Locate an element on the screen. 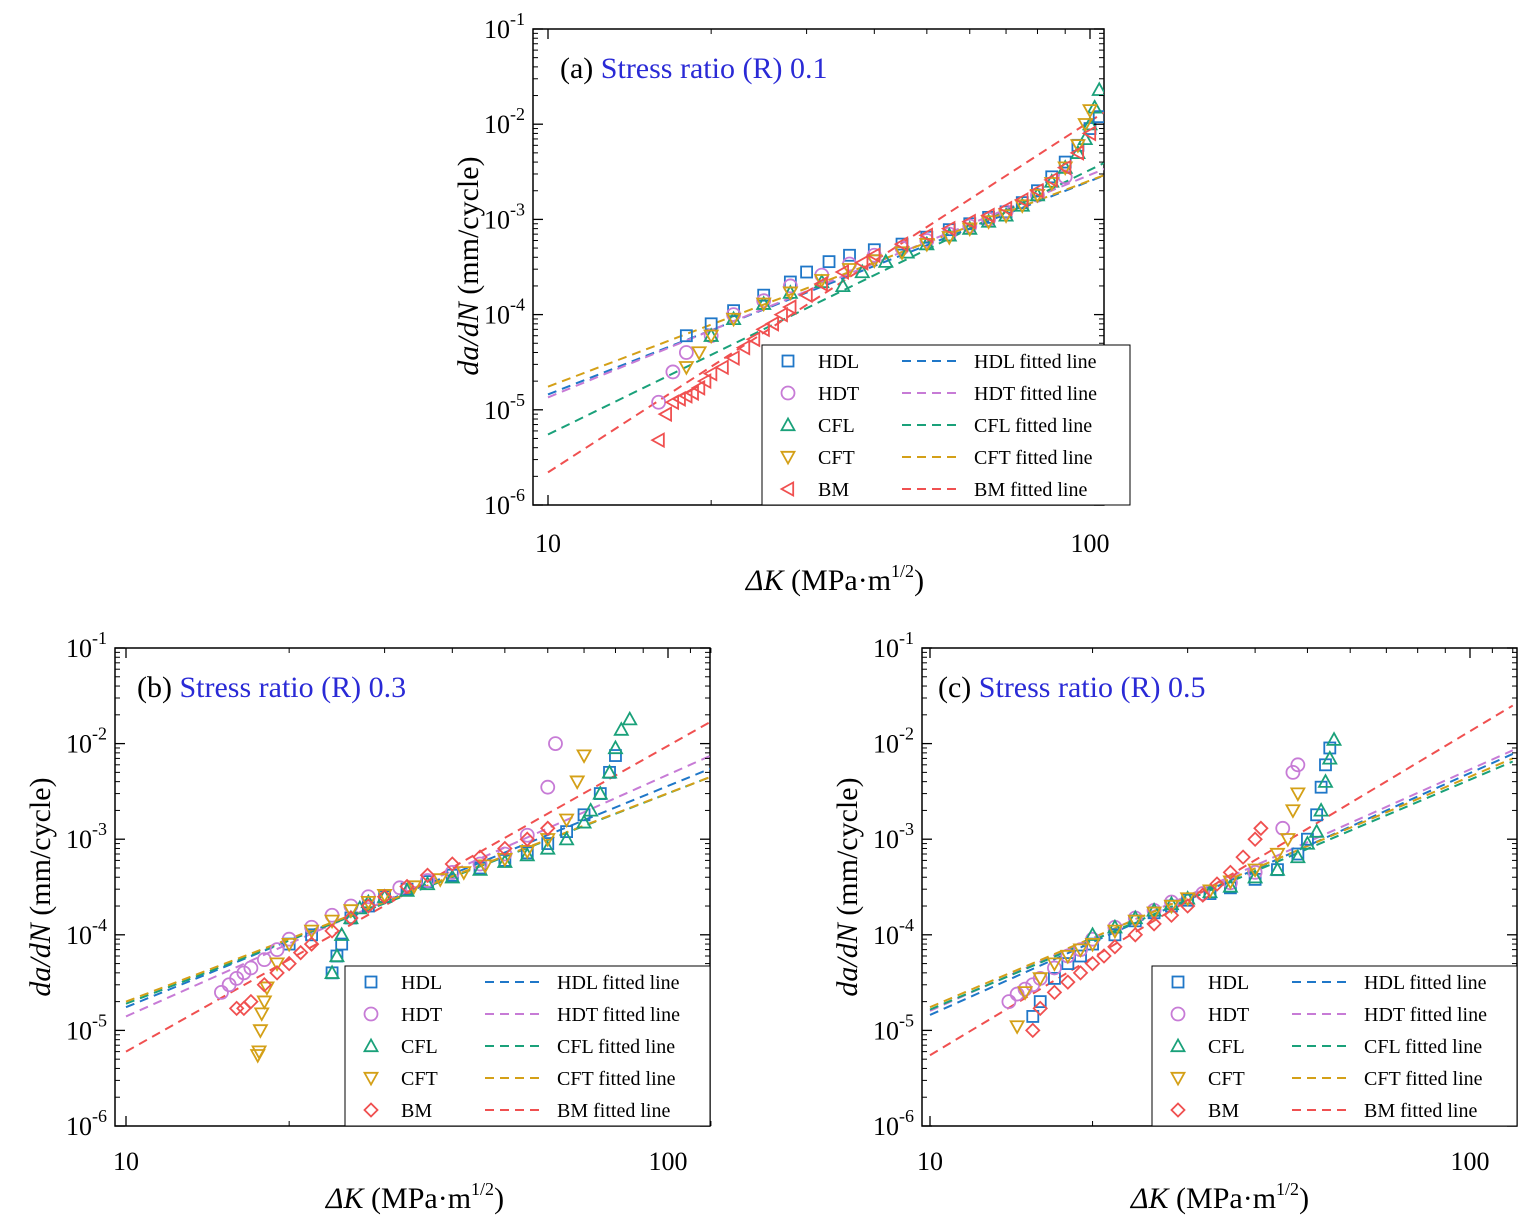  panel-b-legend-label-hdl: HDL is located at coordinates (421, 983).